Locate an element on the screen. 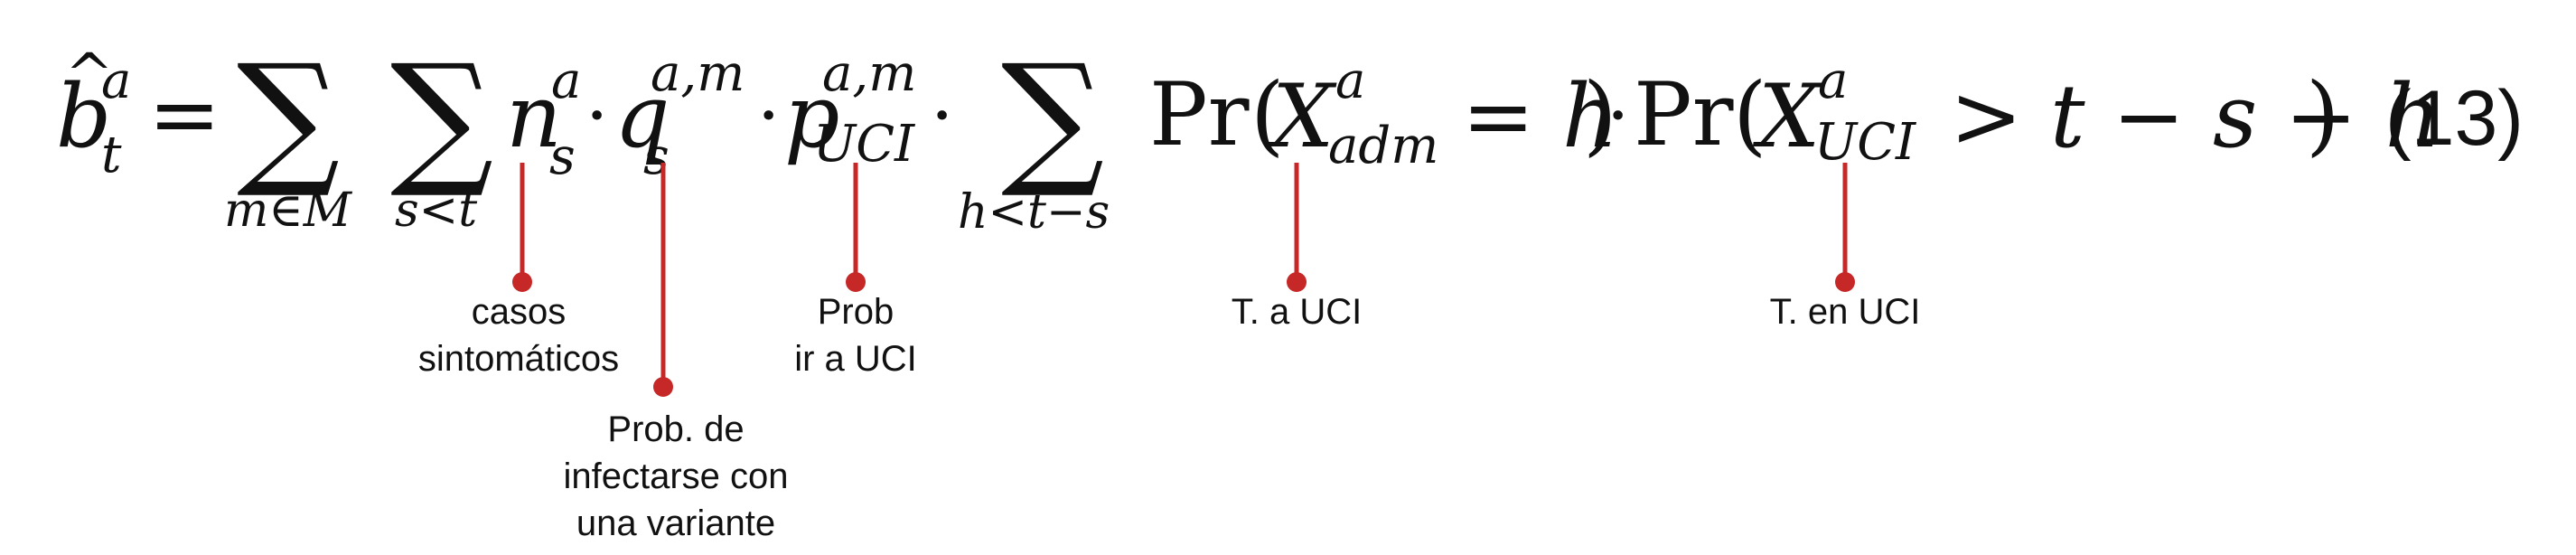 Image resolution: width=2576 pixels, height=555 pixels. label-casos-line-1: casos is located at coordinates (519, 312).